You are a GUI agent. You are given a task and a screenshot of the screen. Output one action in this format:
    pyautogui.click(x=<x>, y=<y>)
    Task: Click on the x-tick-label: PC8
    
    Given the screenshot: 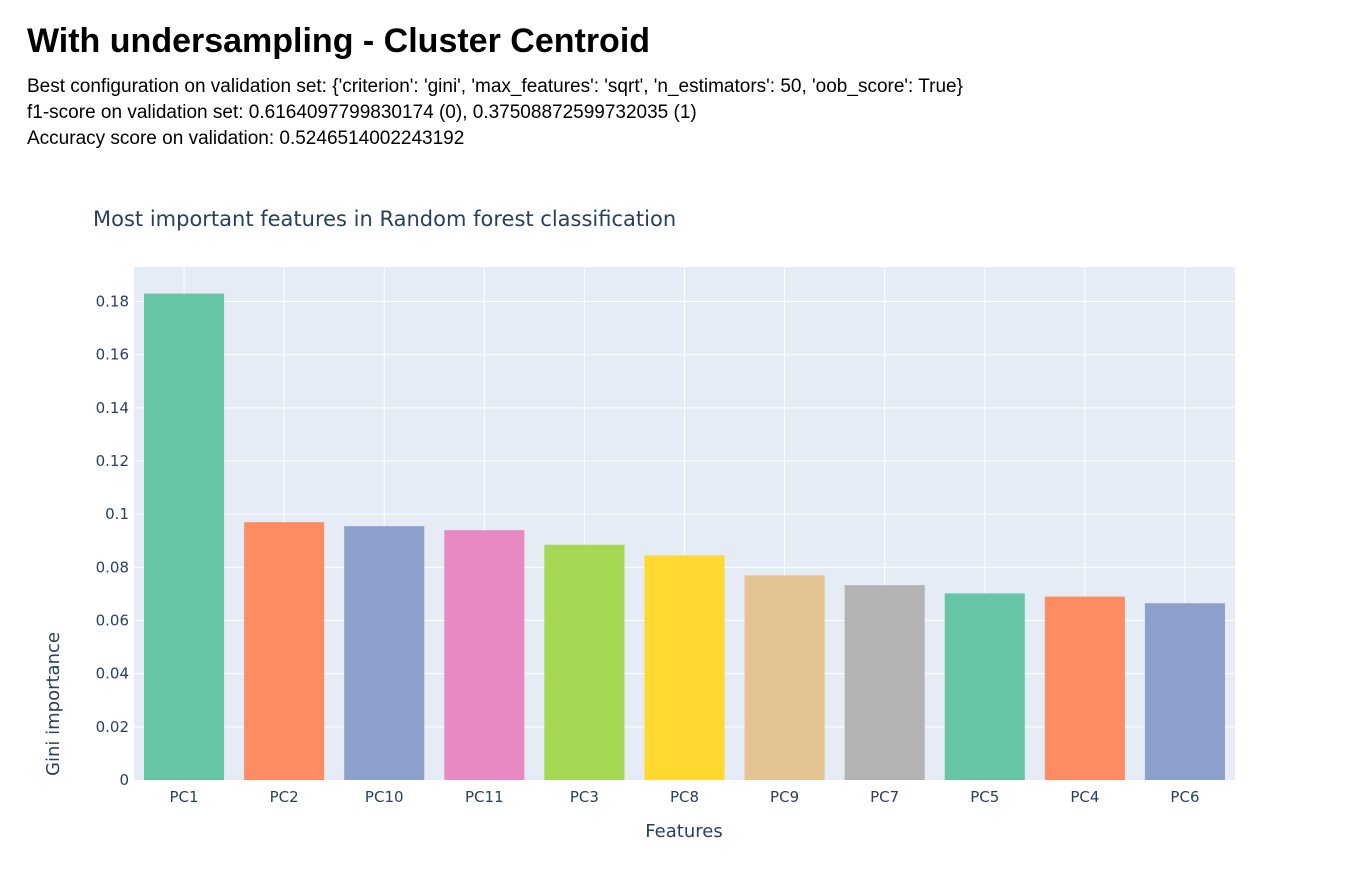 What is the action you would take?
    pyautogui.click(x=684, y=797)
    